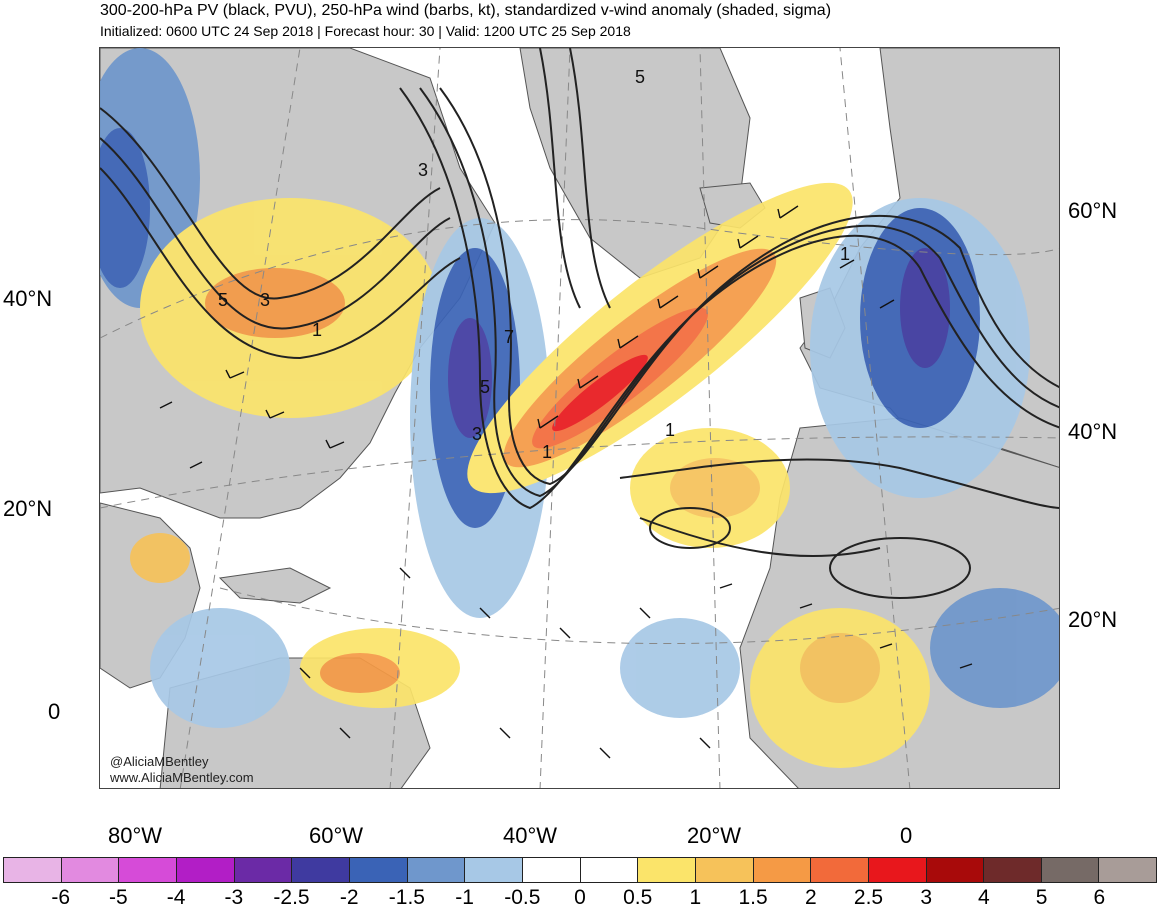  I want to click on colorbar-tick-label: 0.5, so click(638, 897).